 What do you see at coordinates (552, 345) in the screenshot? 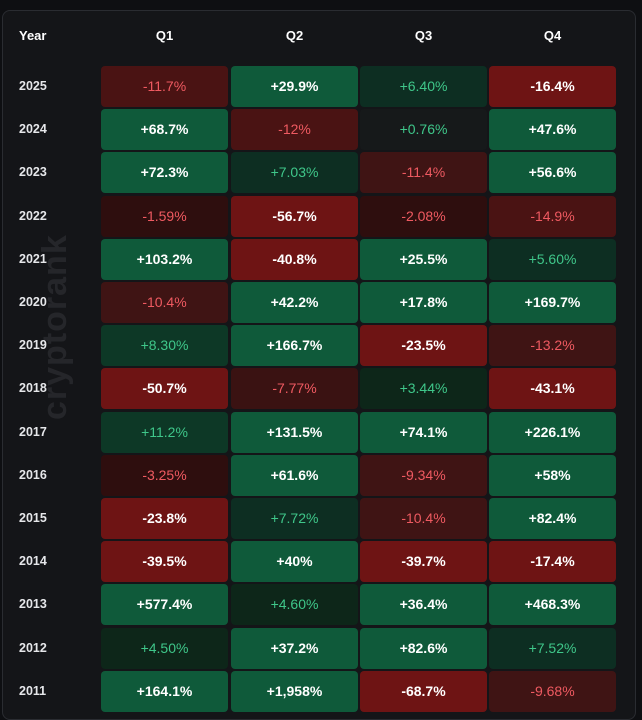
I see `return-cell-q4: -13.2%` at bounding box center [552, 345].